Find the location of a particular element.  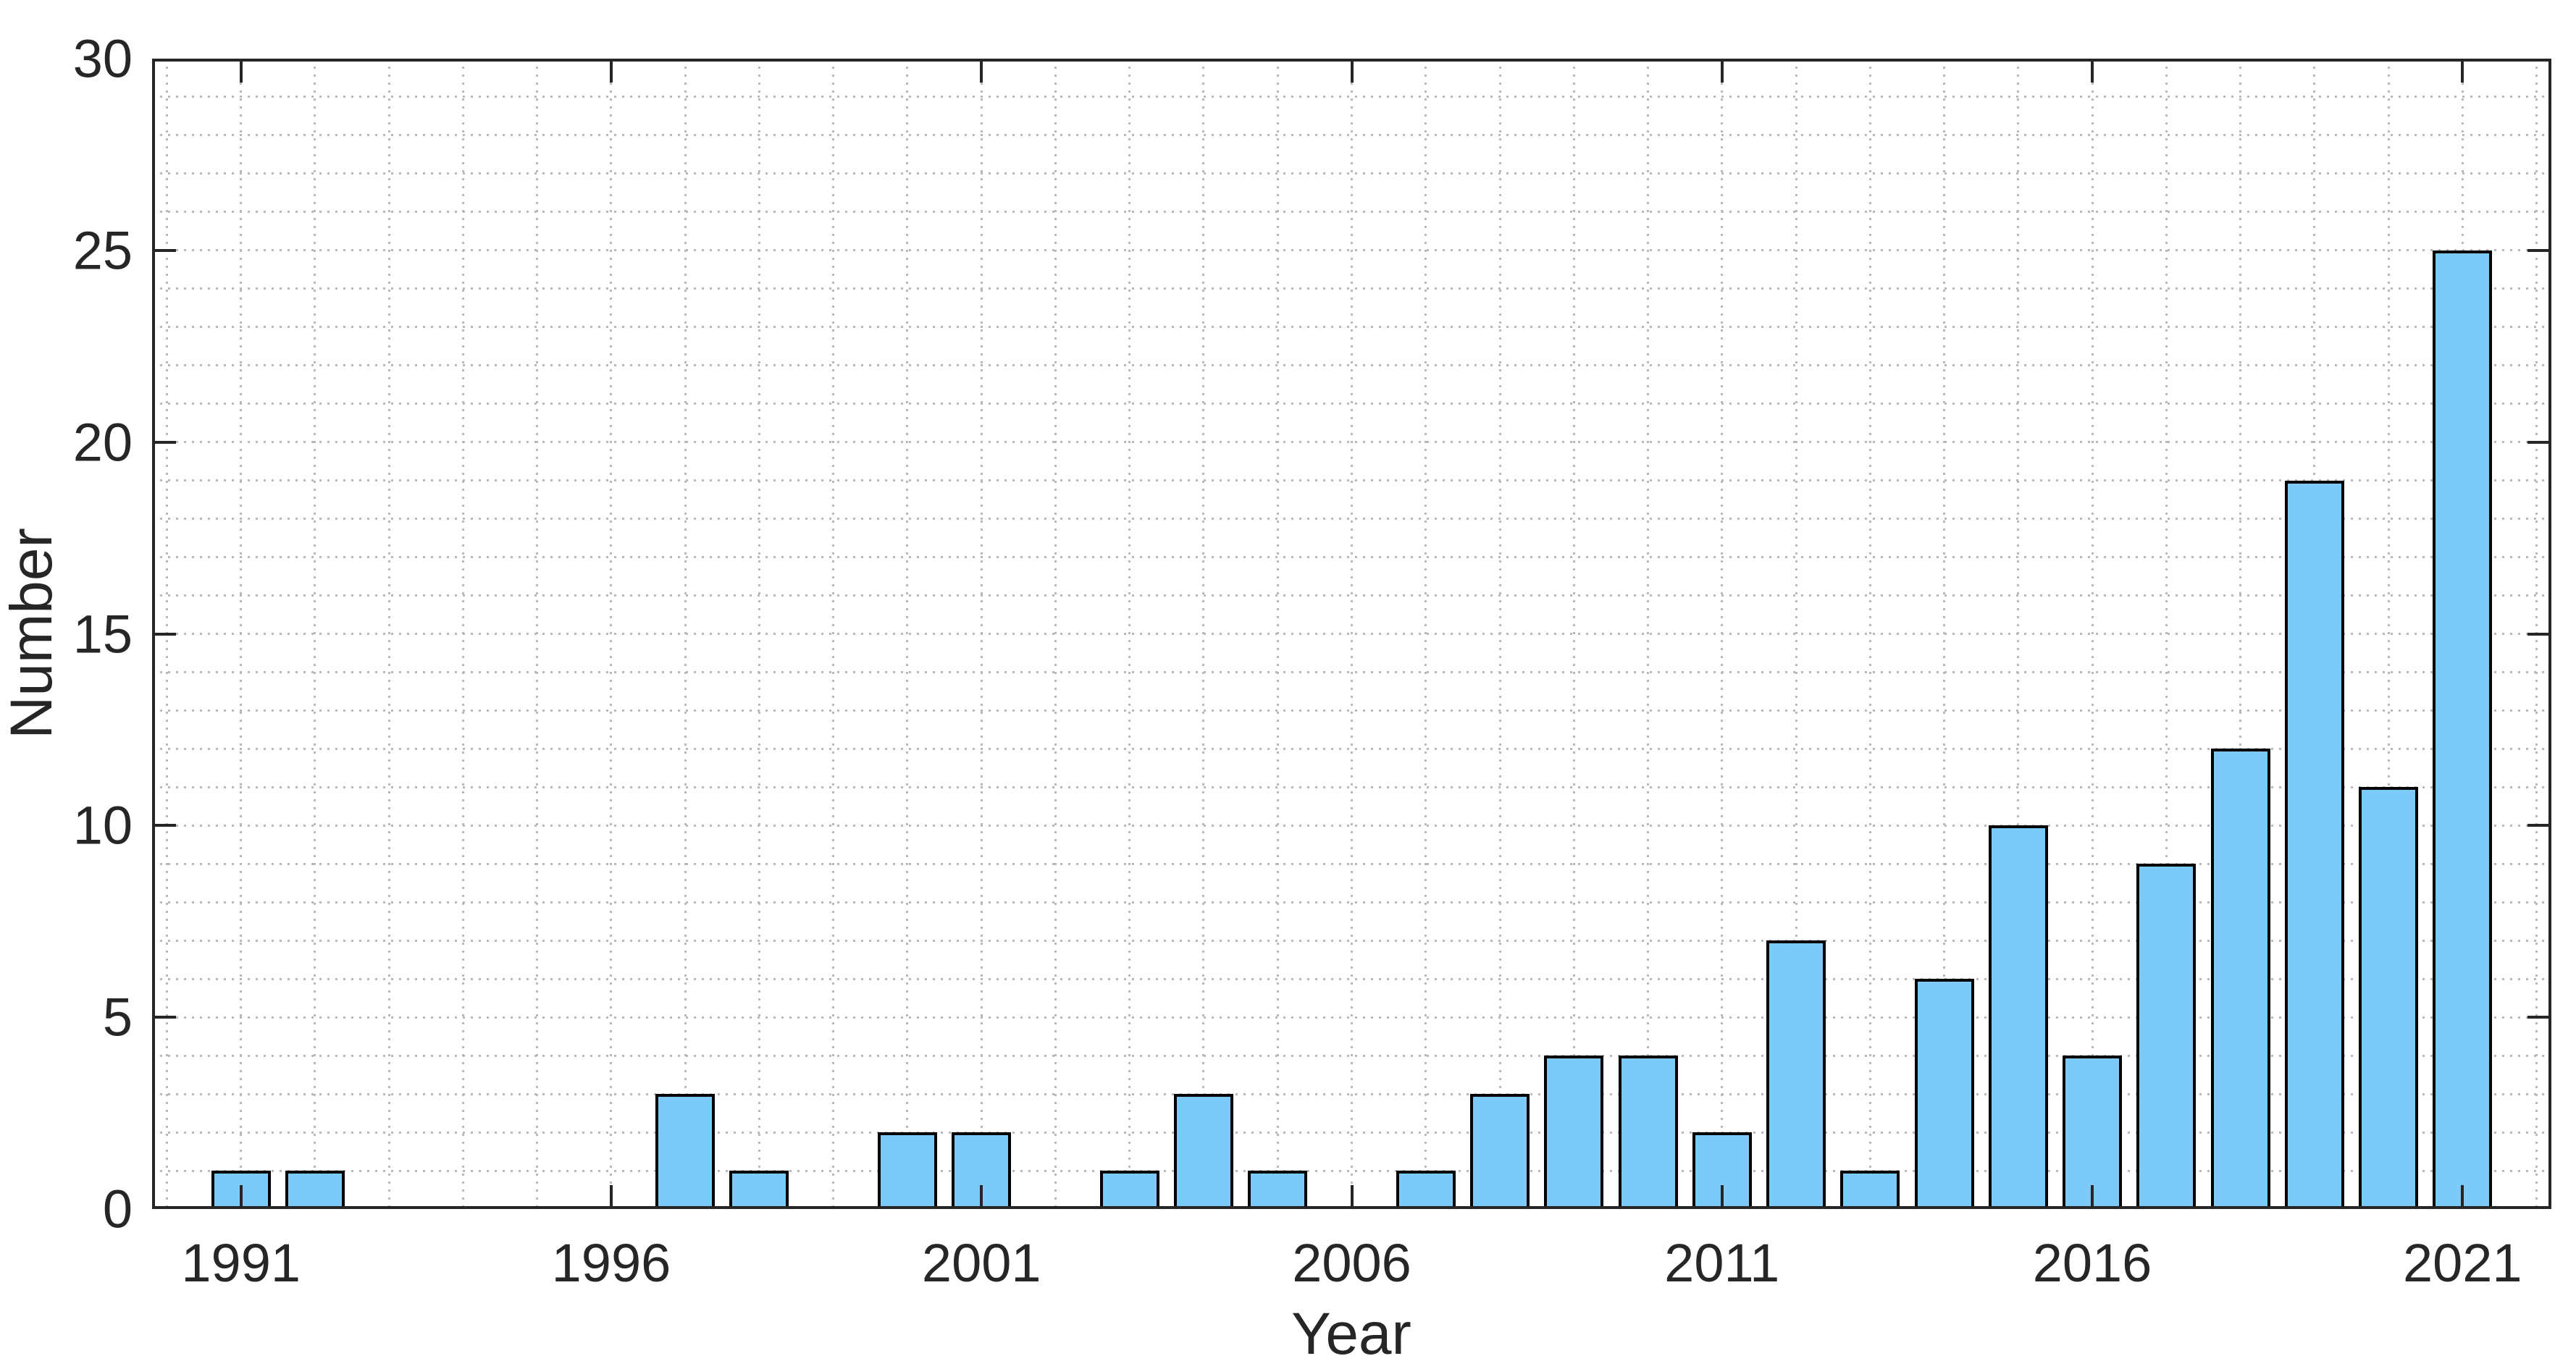

bar-2004 is located at coordinates (1203, 1152).